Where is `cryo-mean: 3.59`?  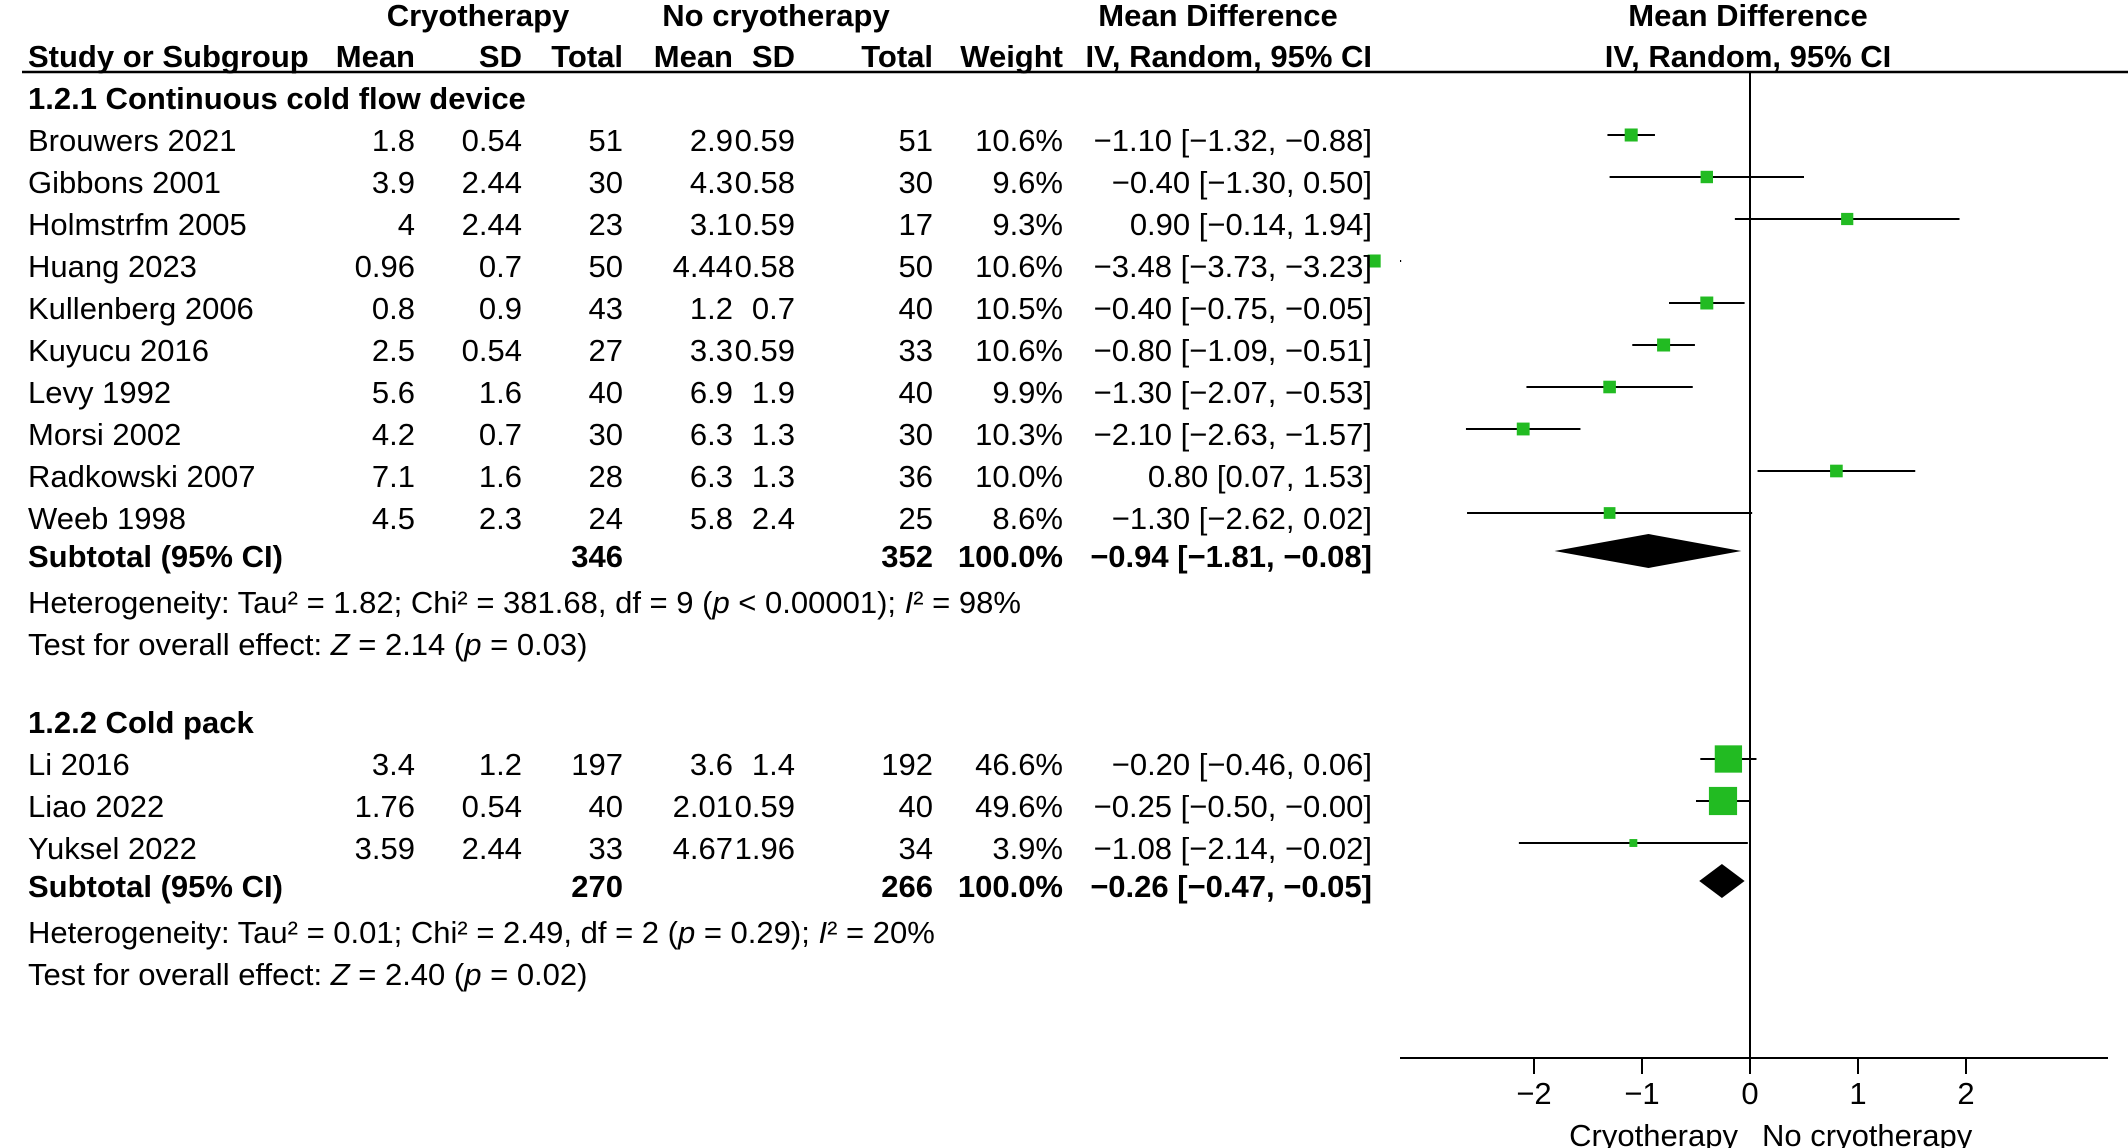
cryo-mean: 3.59 is located at coordinates (384, 848).